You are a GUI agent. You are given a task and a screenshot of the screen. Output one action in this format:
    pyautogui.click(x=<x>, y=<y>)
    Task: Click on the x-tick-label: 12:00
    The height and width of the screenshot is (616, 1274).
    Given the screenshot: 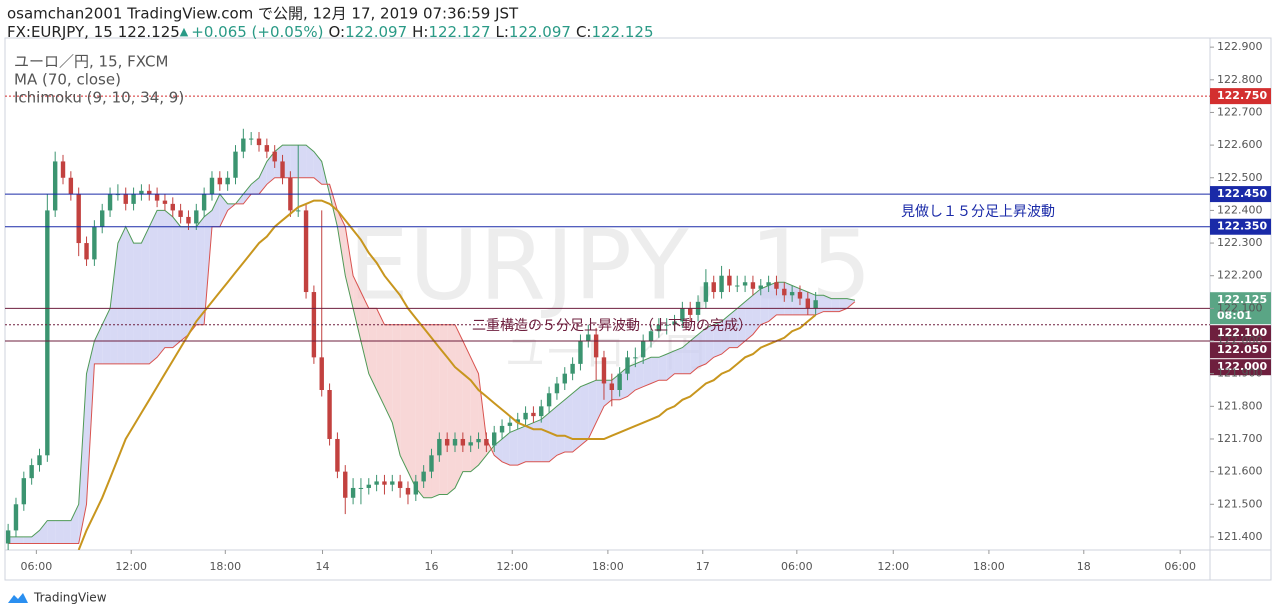 What is the action you would take?
    pyautogui.click(x=512, y=566)
    